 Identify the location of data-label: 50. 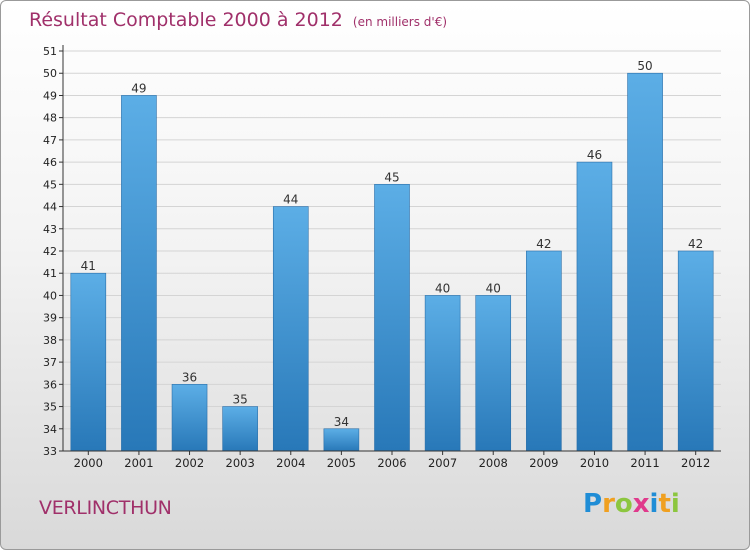
(644, 66).